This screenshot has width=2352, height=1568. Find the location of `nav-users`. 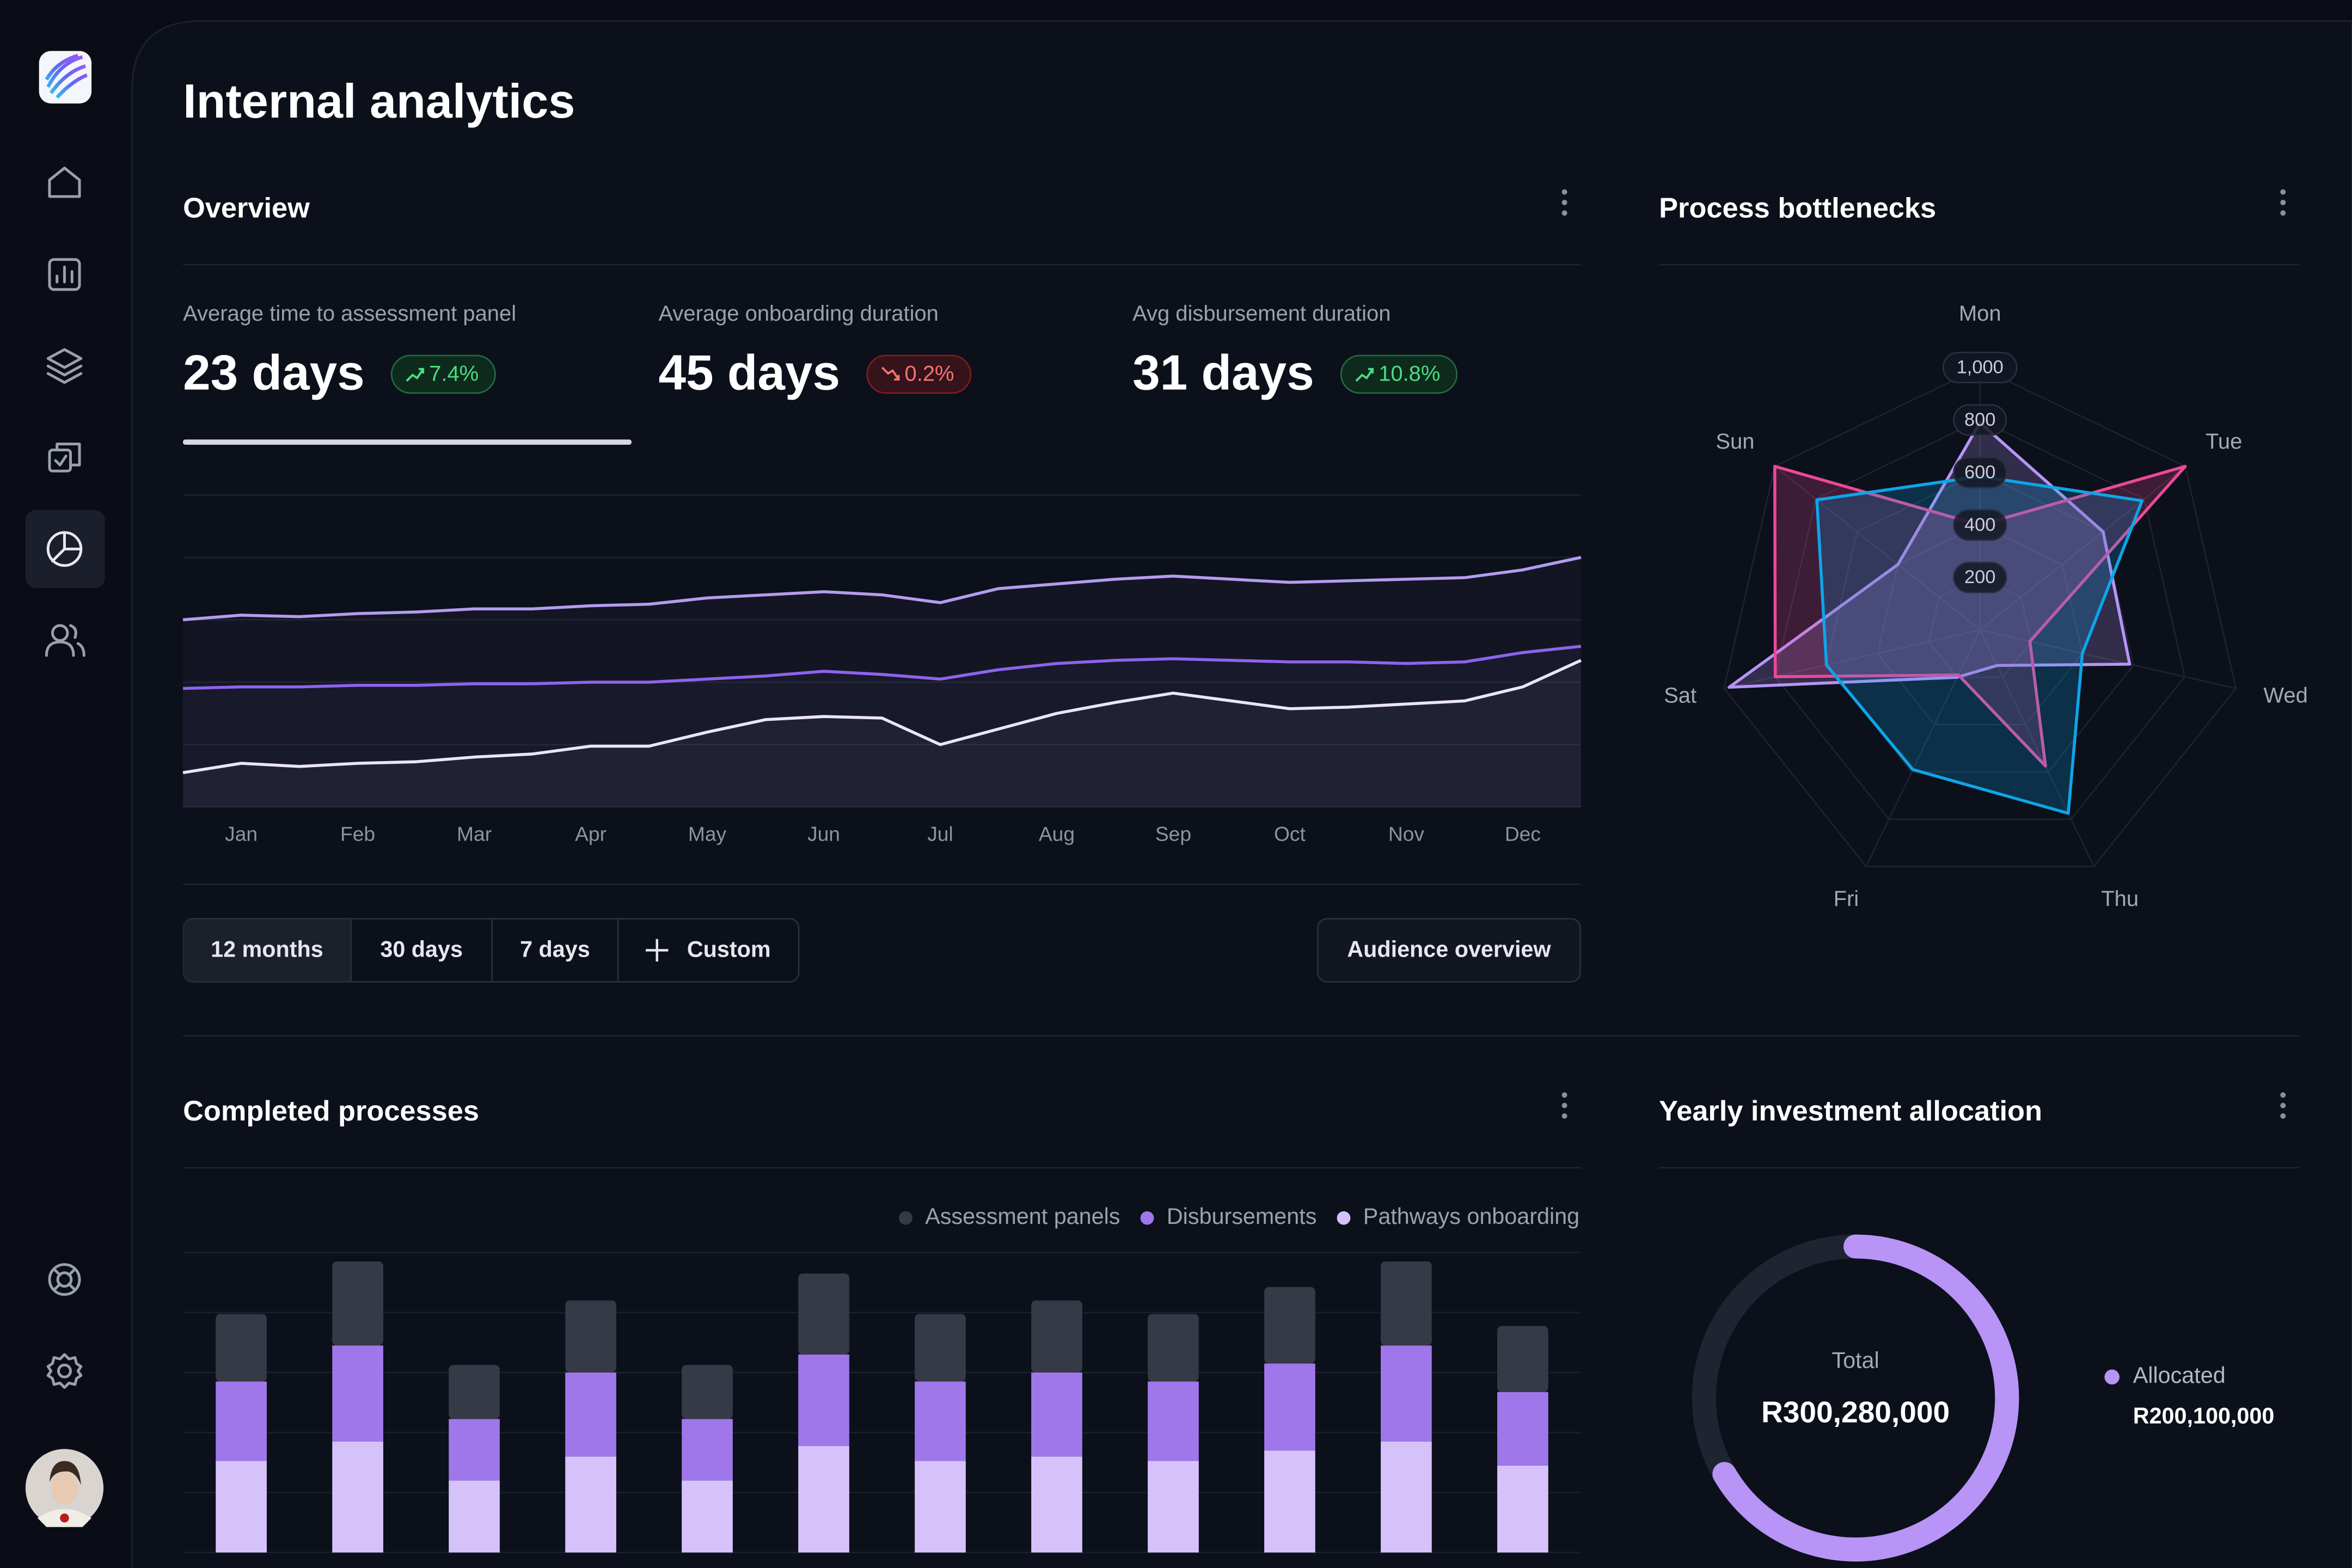

nav-users is located at coordinates (65, 640).